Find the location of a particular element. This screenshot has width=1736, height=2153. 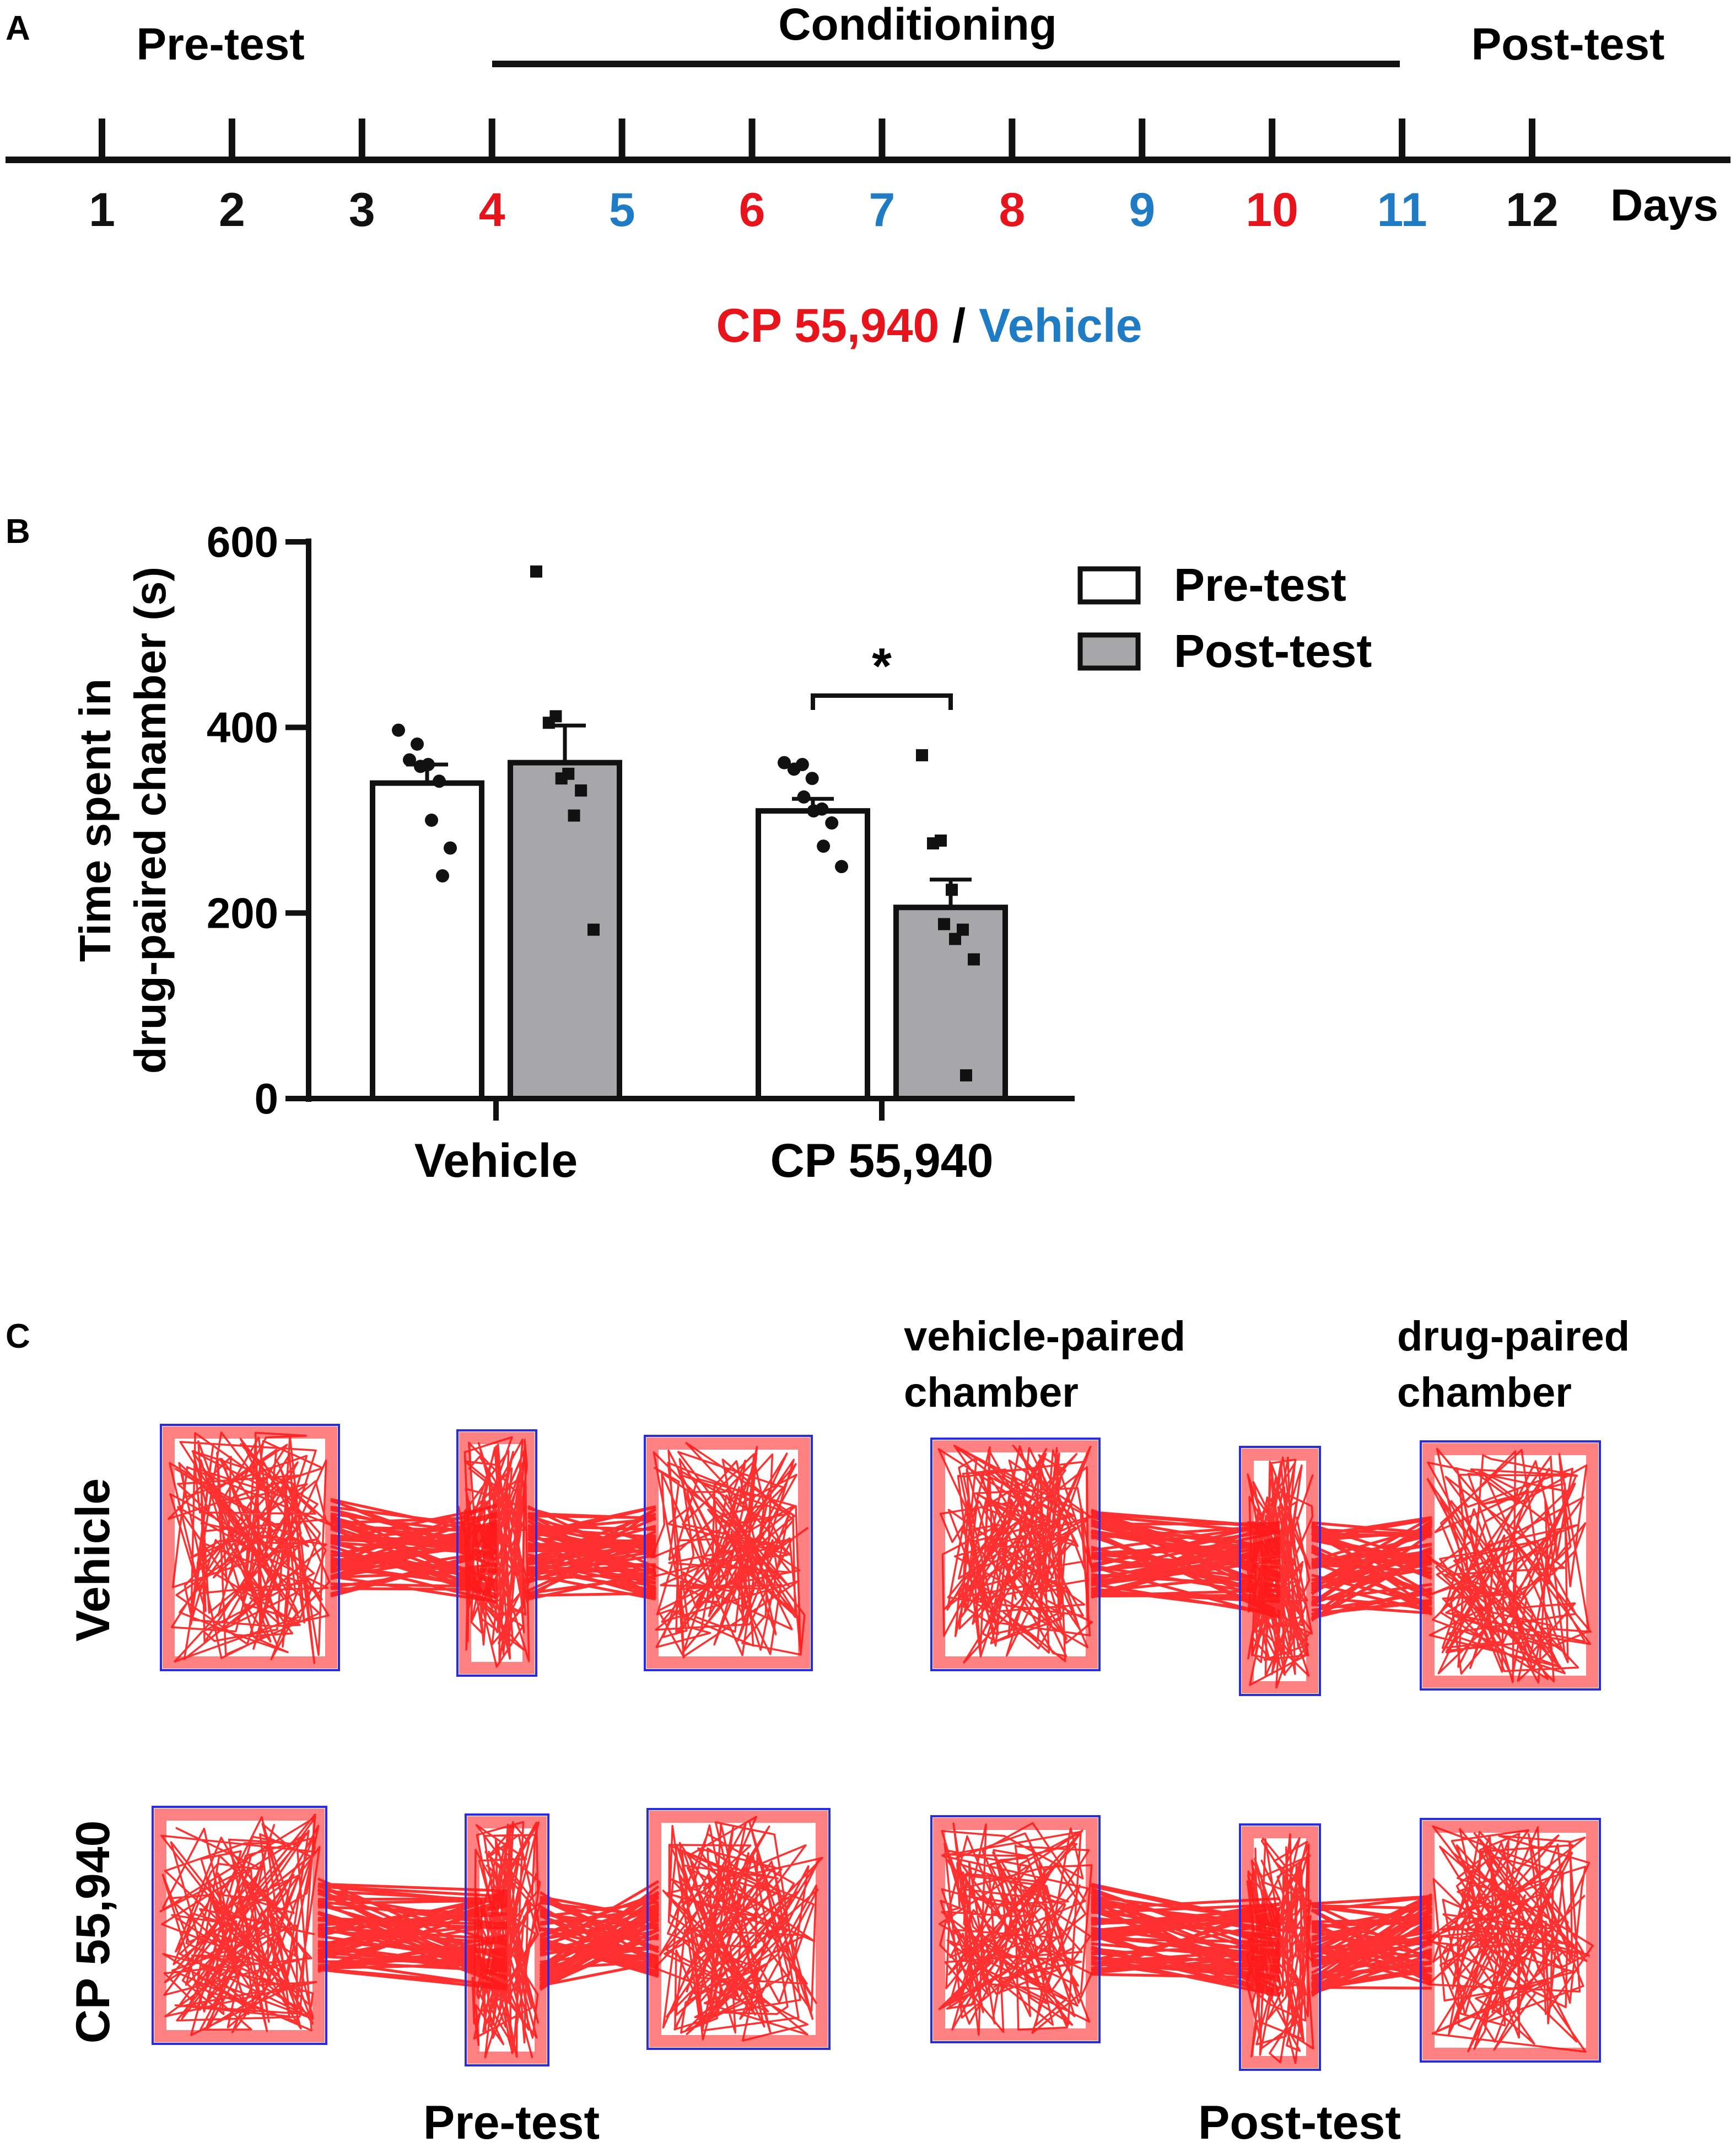

vehicle-chamber-label-line1: vehicle-paired is located at coordinates (1044, 1336).